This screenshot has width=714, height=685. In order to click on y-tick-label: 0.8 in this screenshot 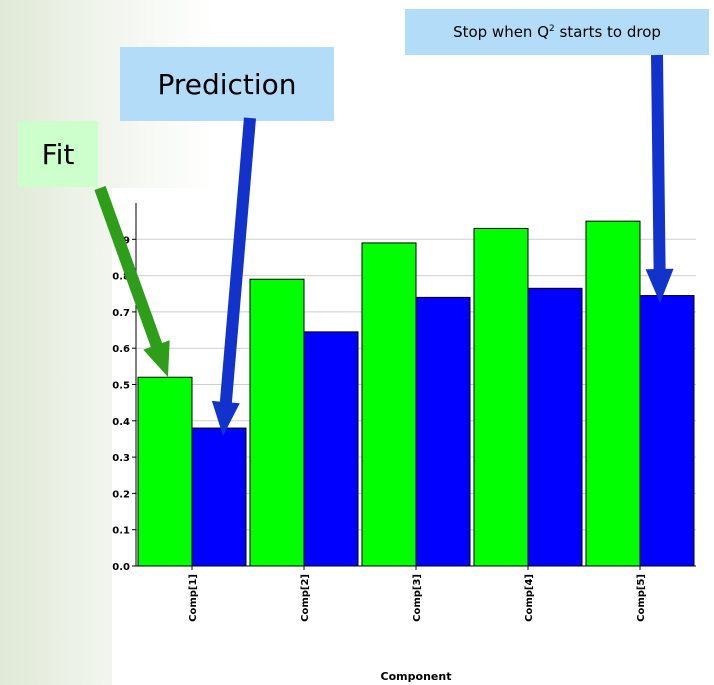, I will do `click(121, 277)`.